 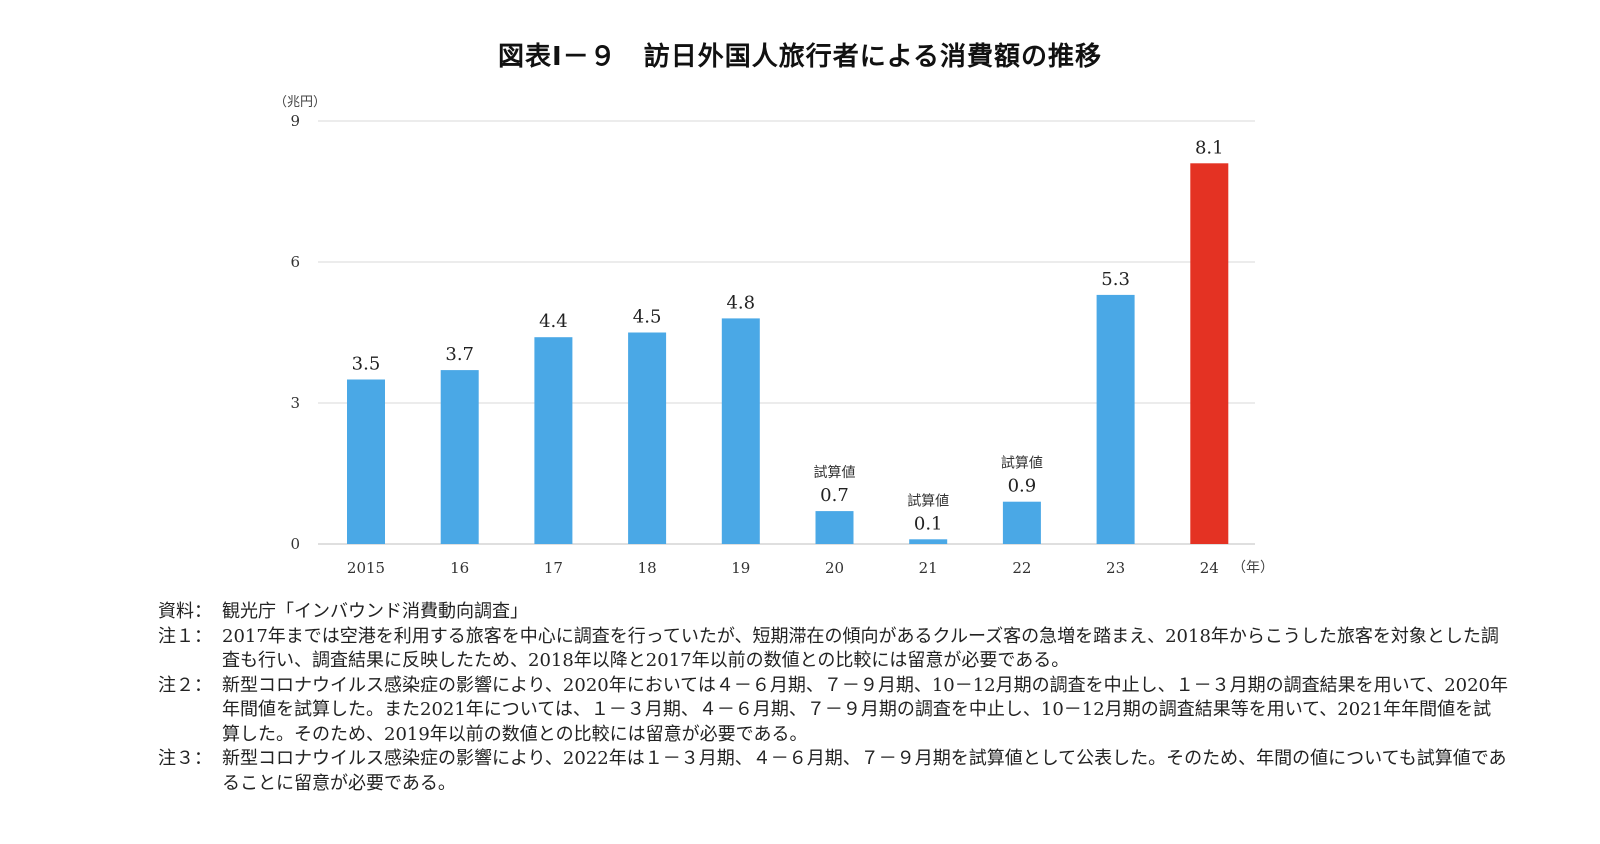 What do you see at coordinates (553, 568) in the screenshot?
I see `x-tick-label: 17` at bounding box center [553, 568].